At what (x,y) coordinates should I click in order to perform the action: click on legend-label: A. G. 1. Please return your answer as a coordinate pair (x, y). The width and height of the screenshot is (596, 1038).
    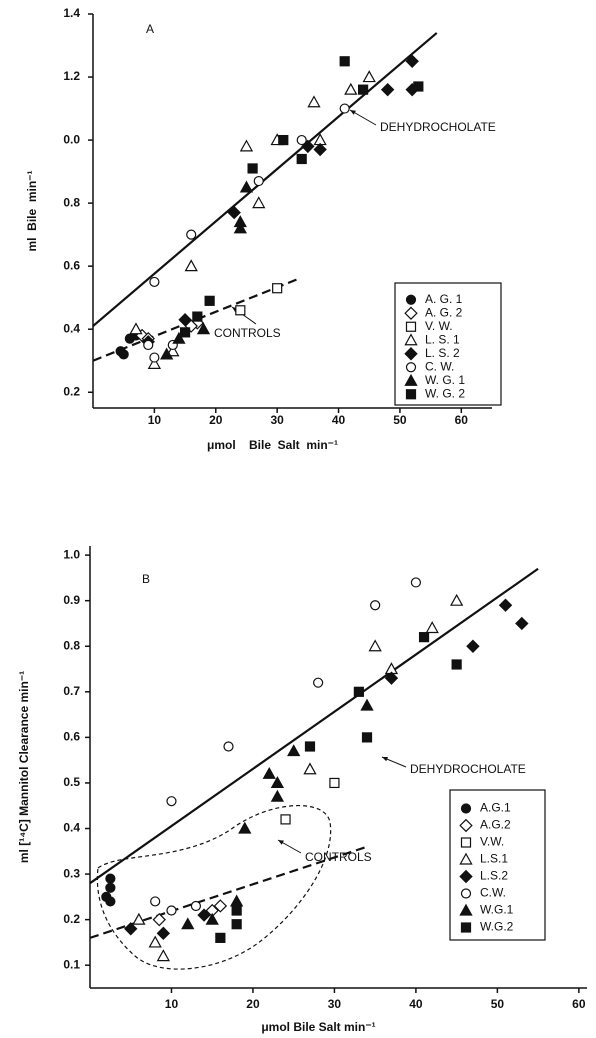
    Looking at the image, I should click on (444, 299).